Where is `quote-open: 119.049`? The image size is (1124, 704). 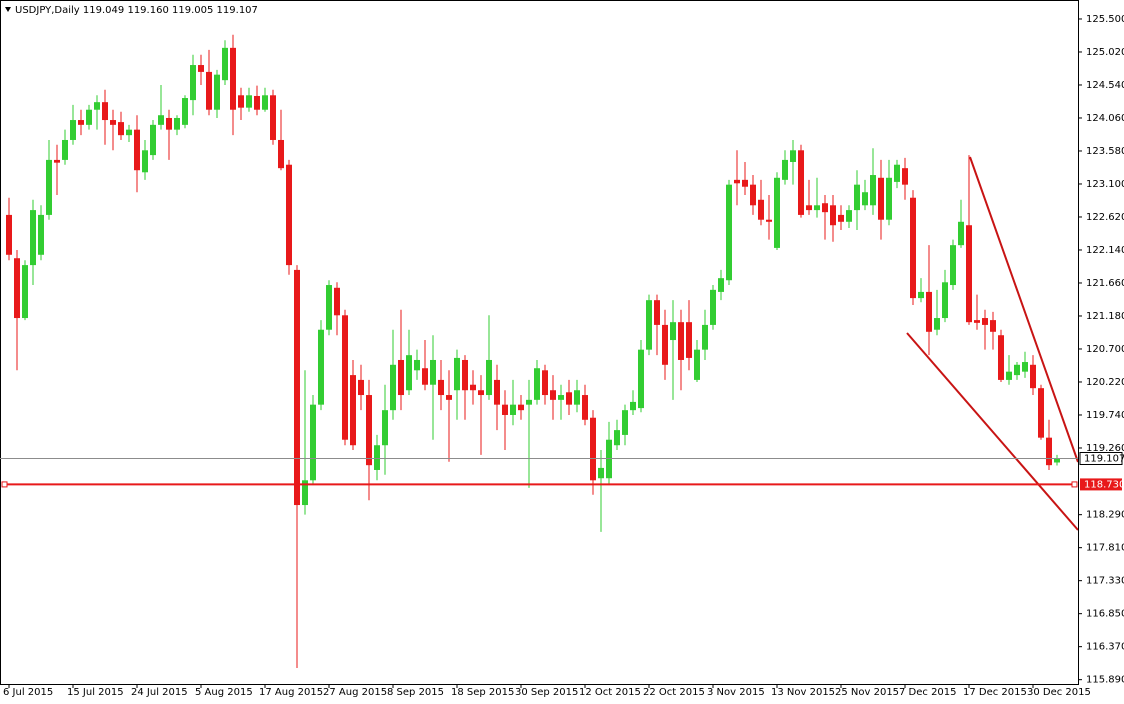 quote-open: 119.049 is located at coordinates (103, 10).